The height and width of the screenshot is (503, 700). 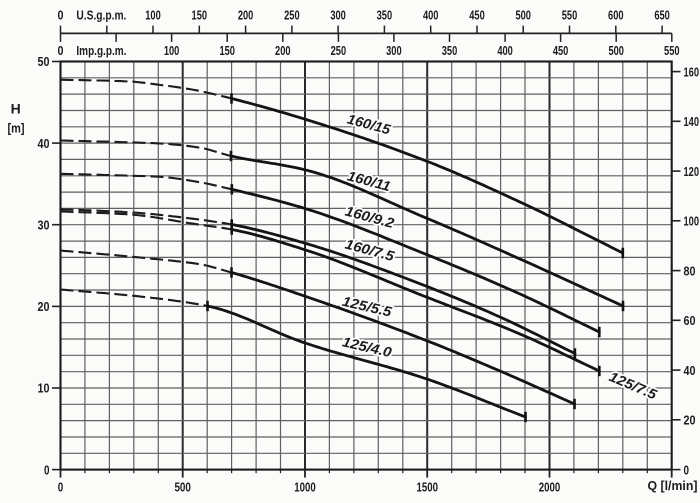 I want to click on svg-text: 50, so click(x=44, y=61).